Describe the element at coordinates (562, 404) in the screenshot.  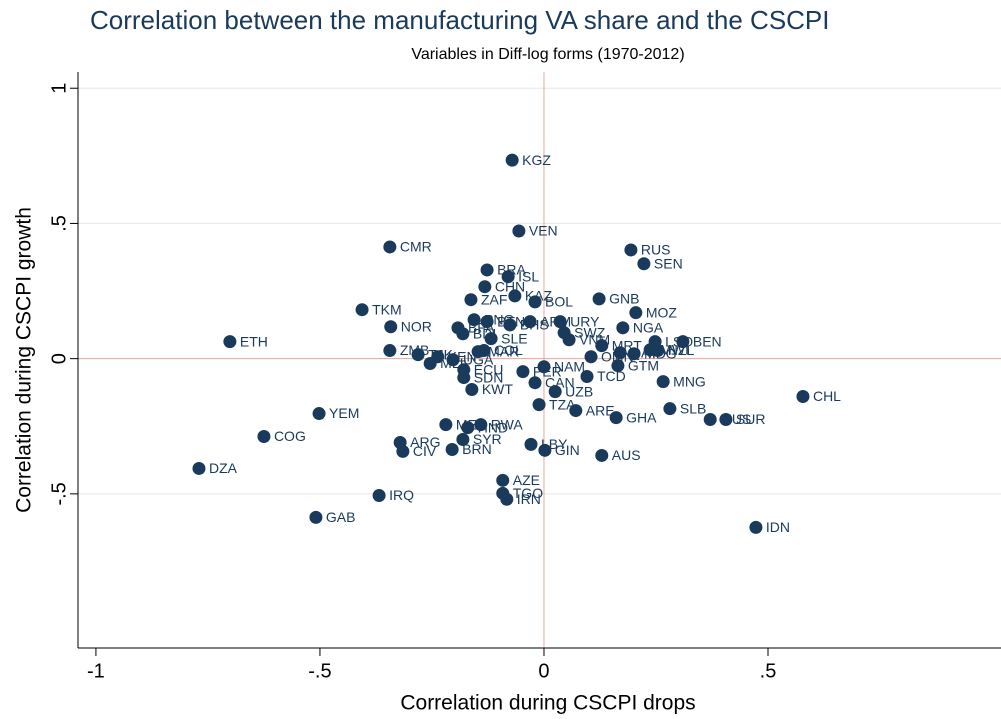
I see `point-label: TZA` at that location.